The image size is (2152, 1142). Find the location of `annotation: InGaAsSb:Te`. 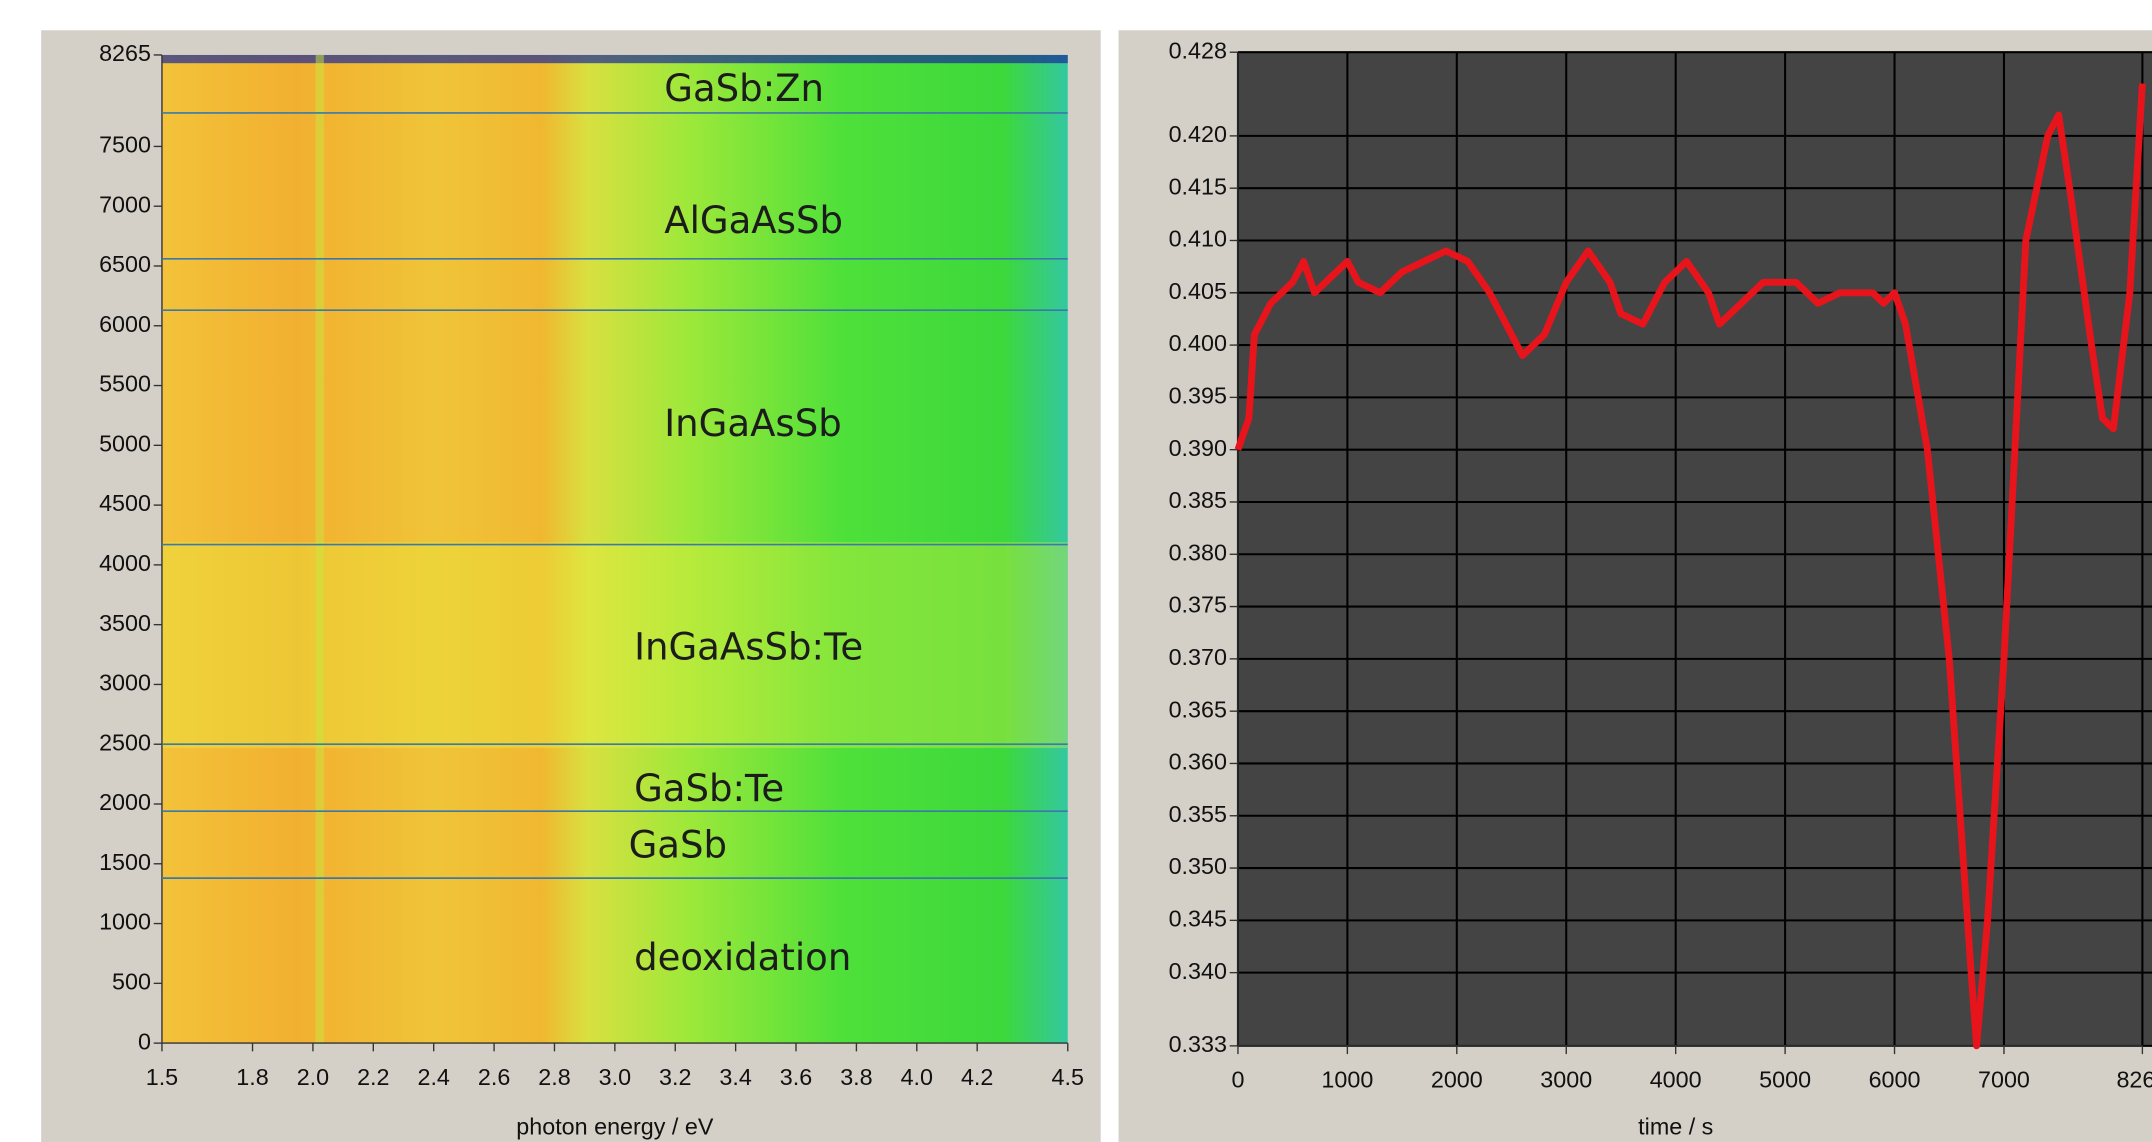

annotation: InGaAsSb:Te is located at coordinates (748, 647).